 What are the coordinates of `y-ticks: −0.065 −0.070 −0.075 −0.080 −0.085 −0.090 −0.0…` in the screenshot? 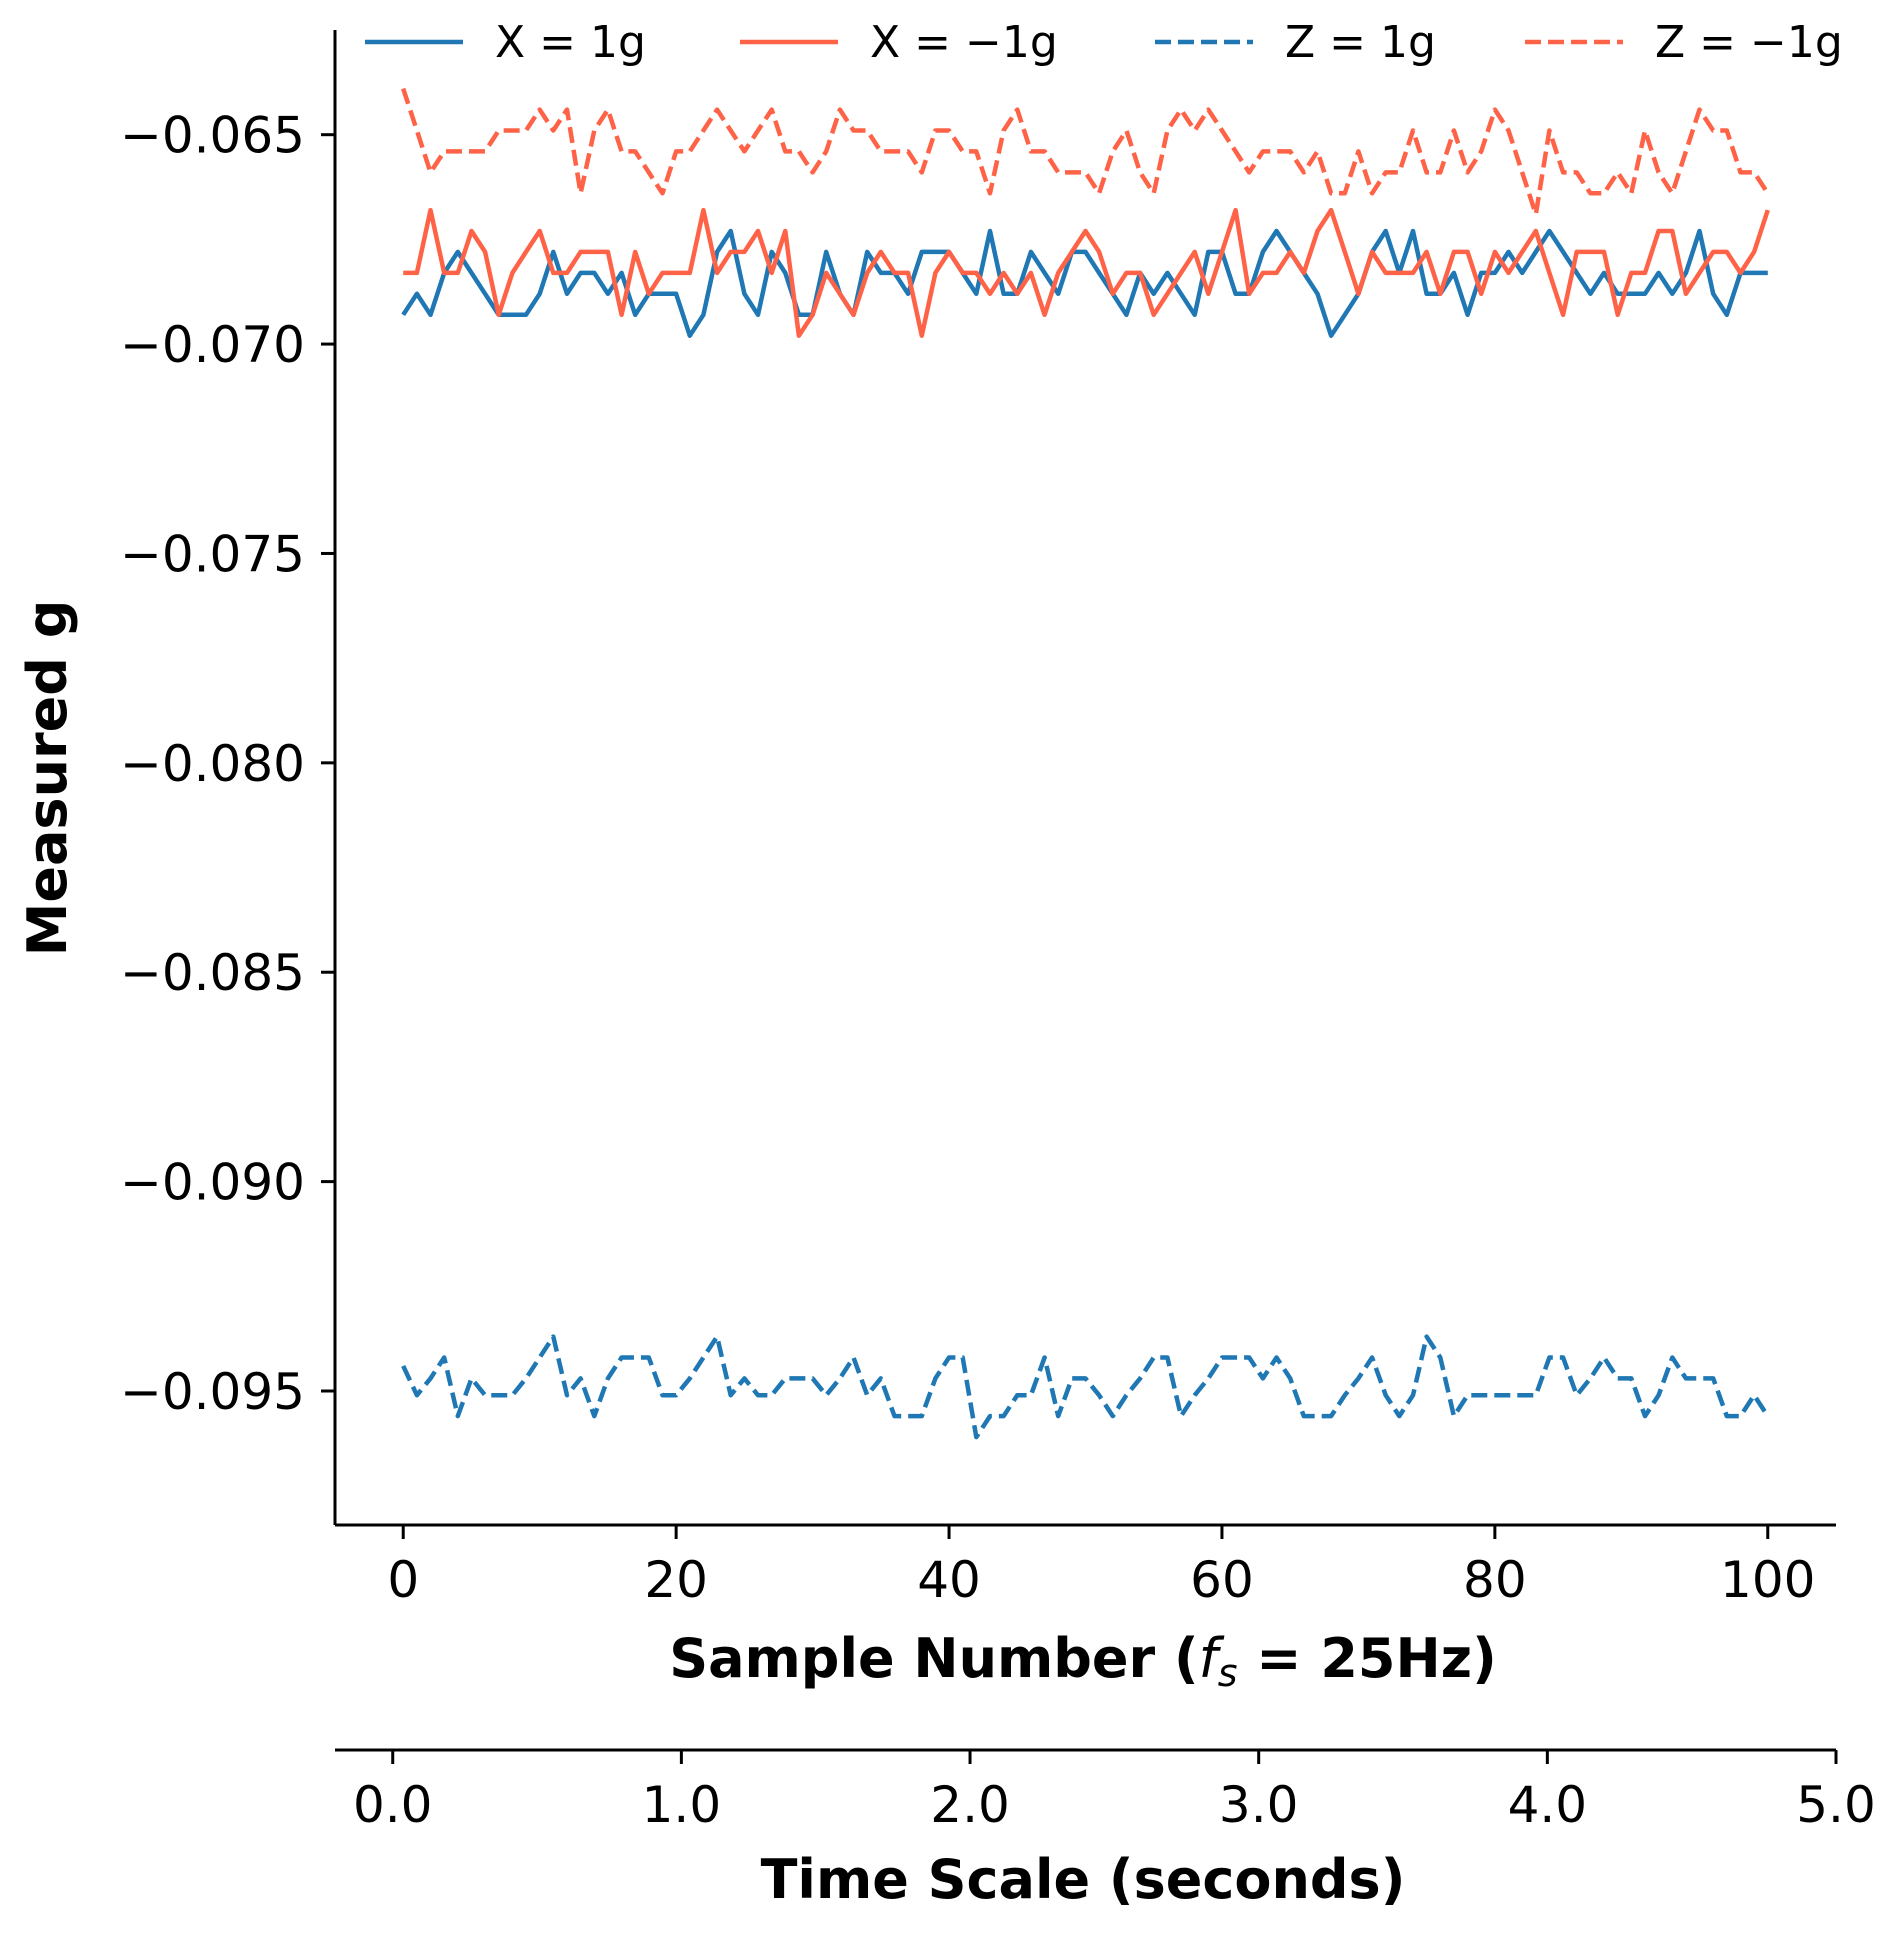 It's located at (227, 764).